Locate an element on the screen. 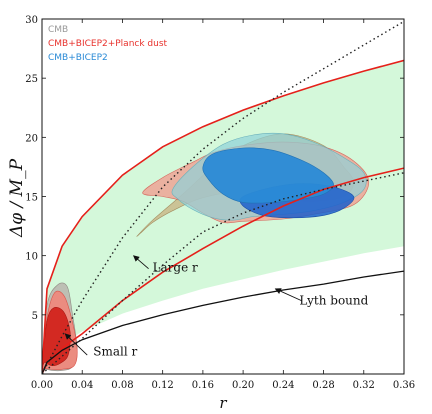 Image resolution: width=432 pixels, height=414 pixels. y-axis-label-group: Δφ / M_P is located at coordinates (17, 198).